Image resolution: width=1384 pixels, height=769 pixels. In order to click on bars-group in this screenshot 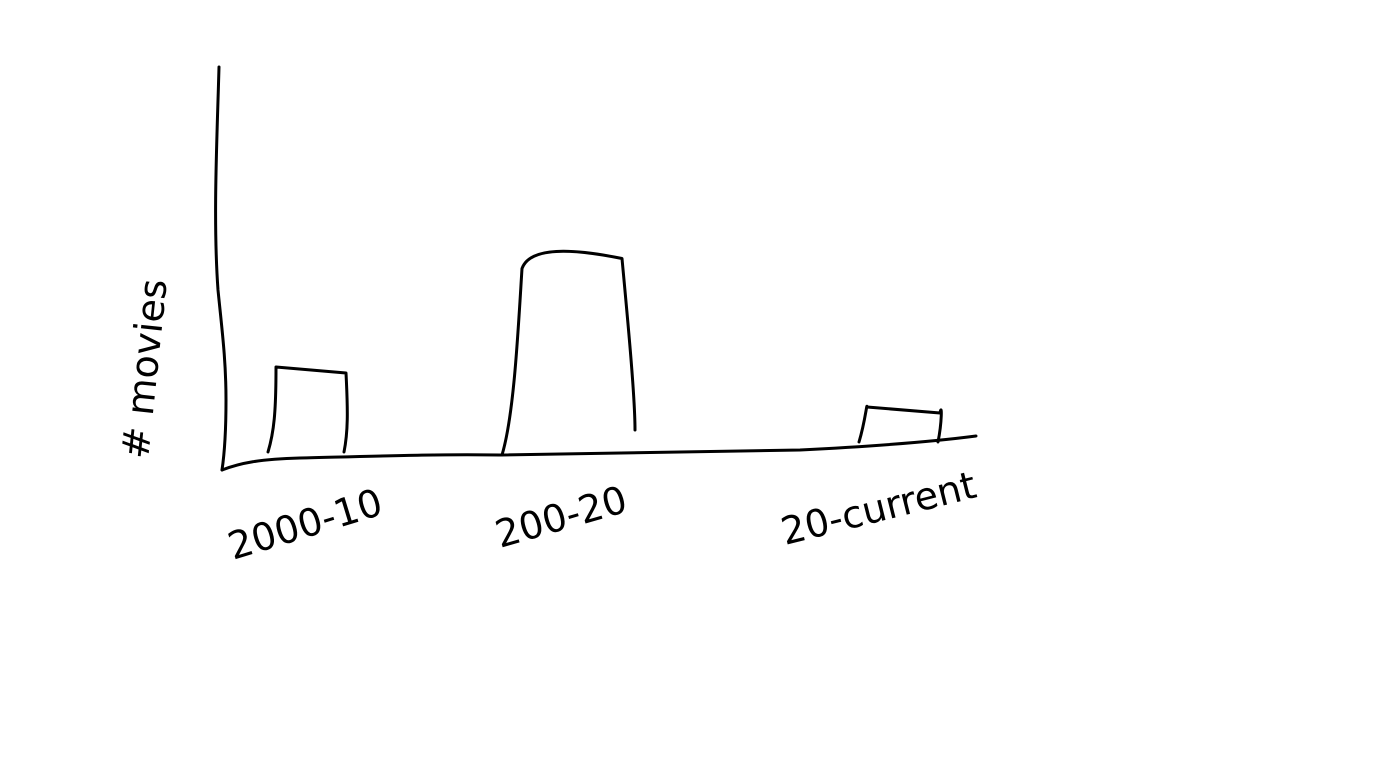, I will do `click(604, 353)`.